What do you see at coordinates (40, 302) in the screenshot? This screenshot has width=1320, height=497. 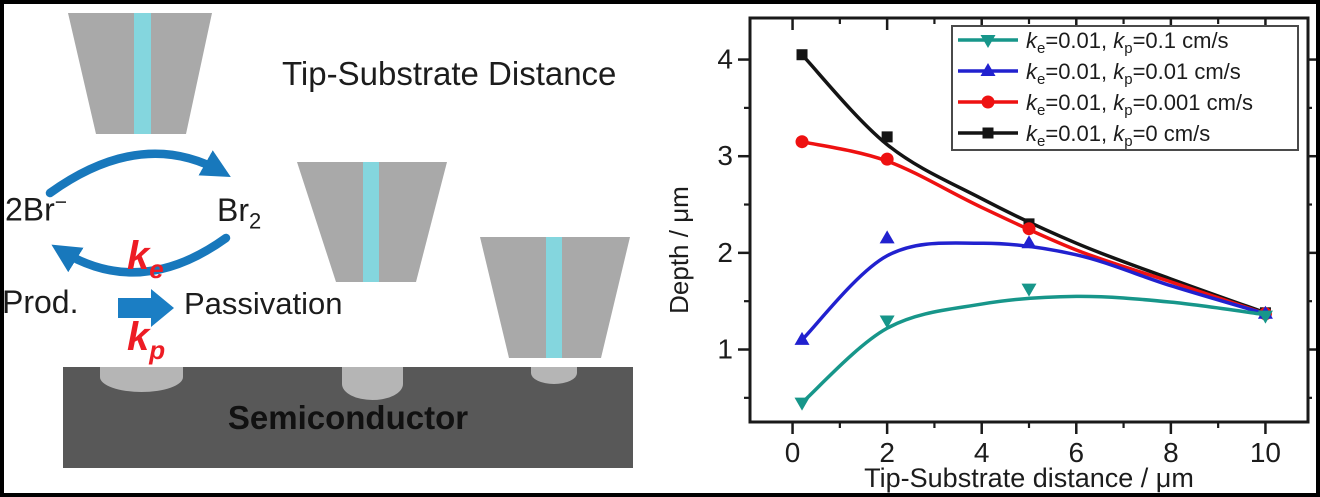 I see `product-label: Prod.` at bounding box center [40, 302].